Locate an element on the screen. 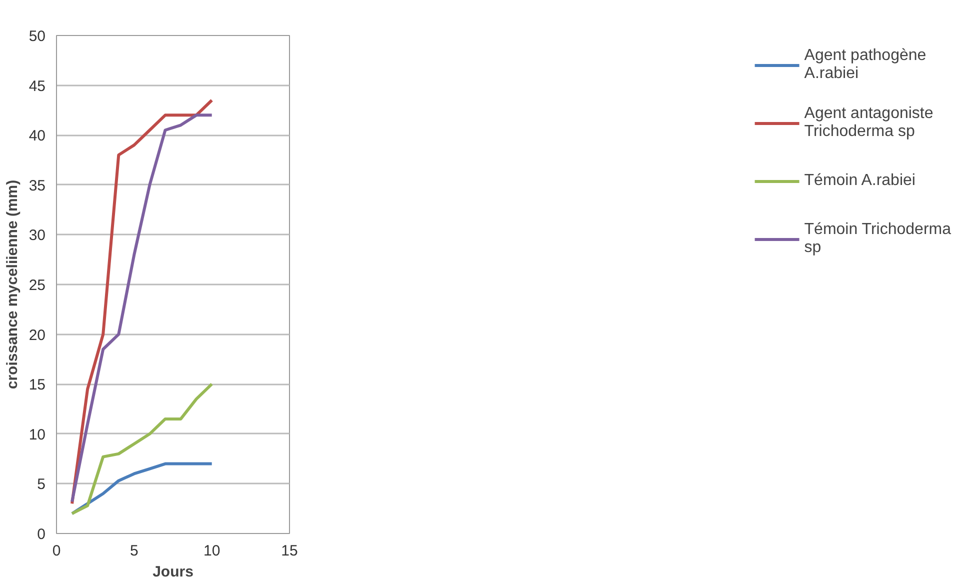 This screenshot has height=587, width=965. legend-label: Agent pathogène A.rabiei is located at coordinates (865, 65).